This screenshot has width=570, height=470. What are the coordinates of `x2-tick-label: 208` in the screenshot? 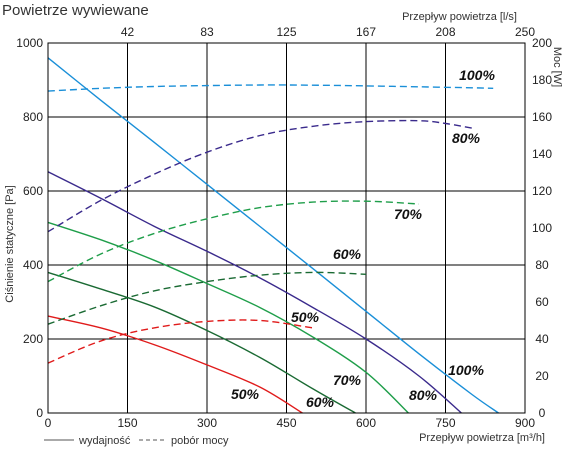 It's located at (445, 32).